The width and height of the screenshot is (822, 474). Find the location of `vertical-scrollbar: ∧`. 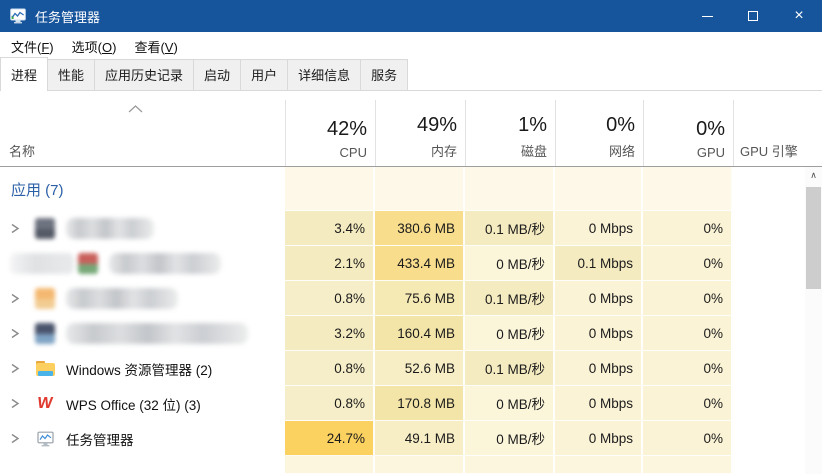

vertical-scrollbar: ∧ is located at coordinates (813, 320).